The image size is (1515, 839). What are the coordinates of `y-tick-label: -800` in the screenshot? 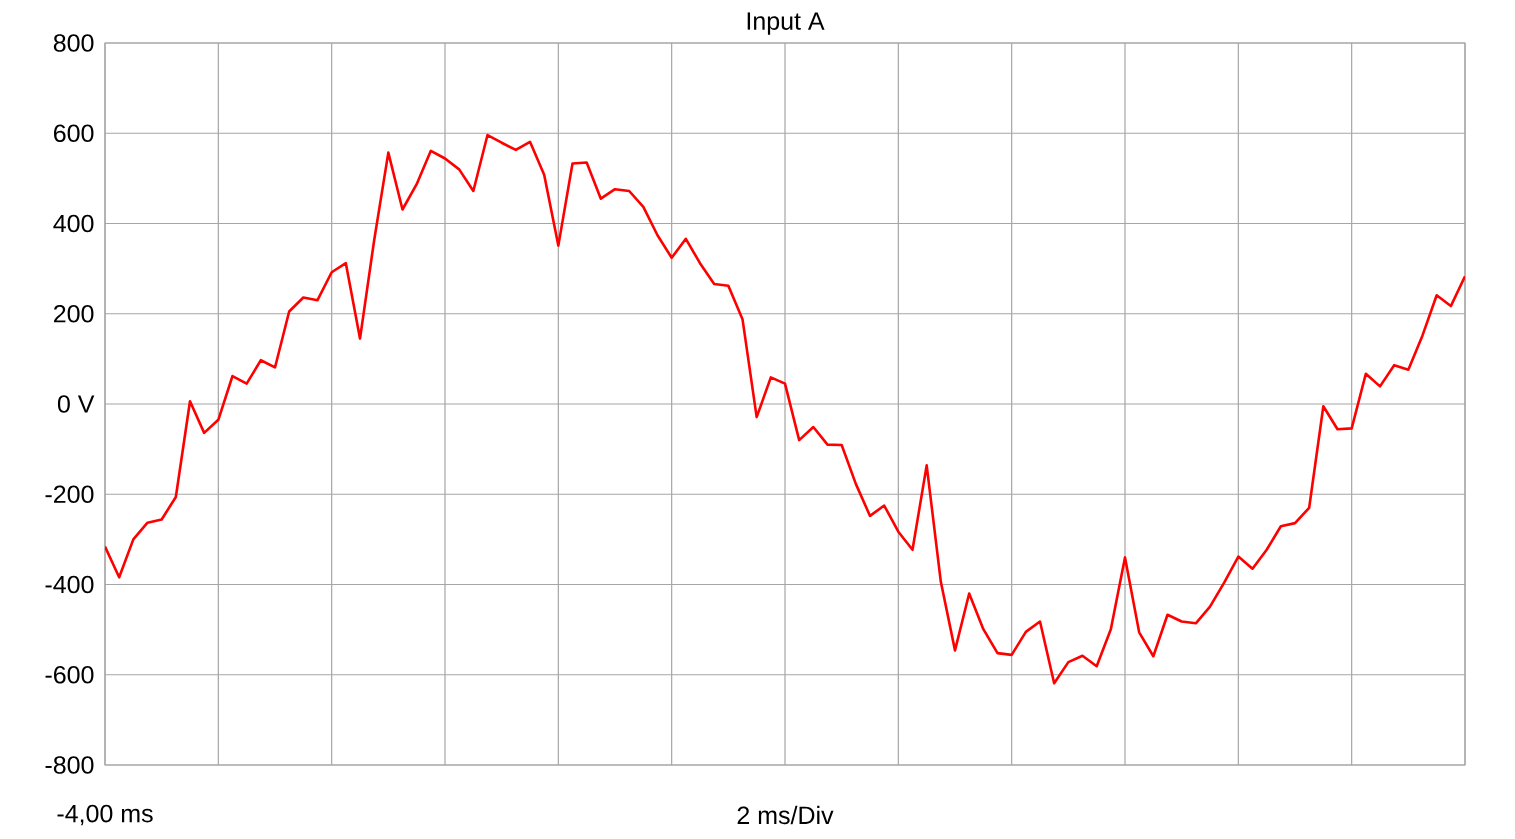 It's located at (69, 765).